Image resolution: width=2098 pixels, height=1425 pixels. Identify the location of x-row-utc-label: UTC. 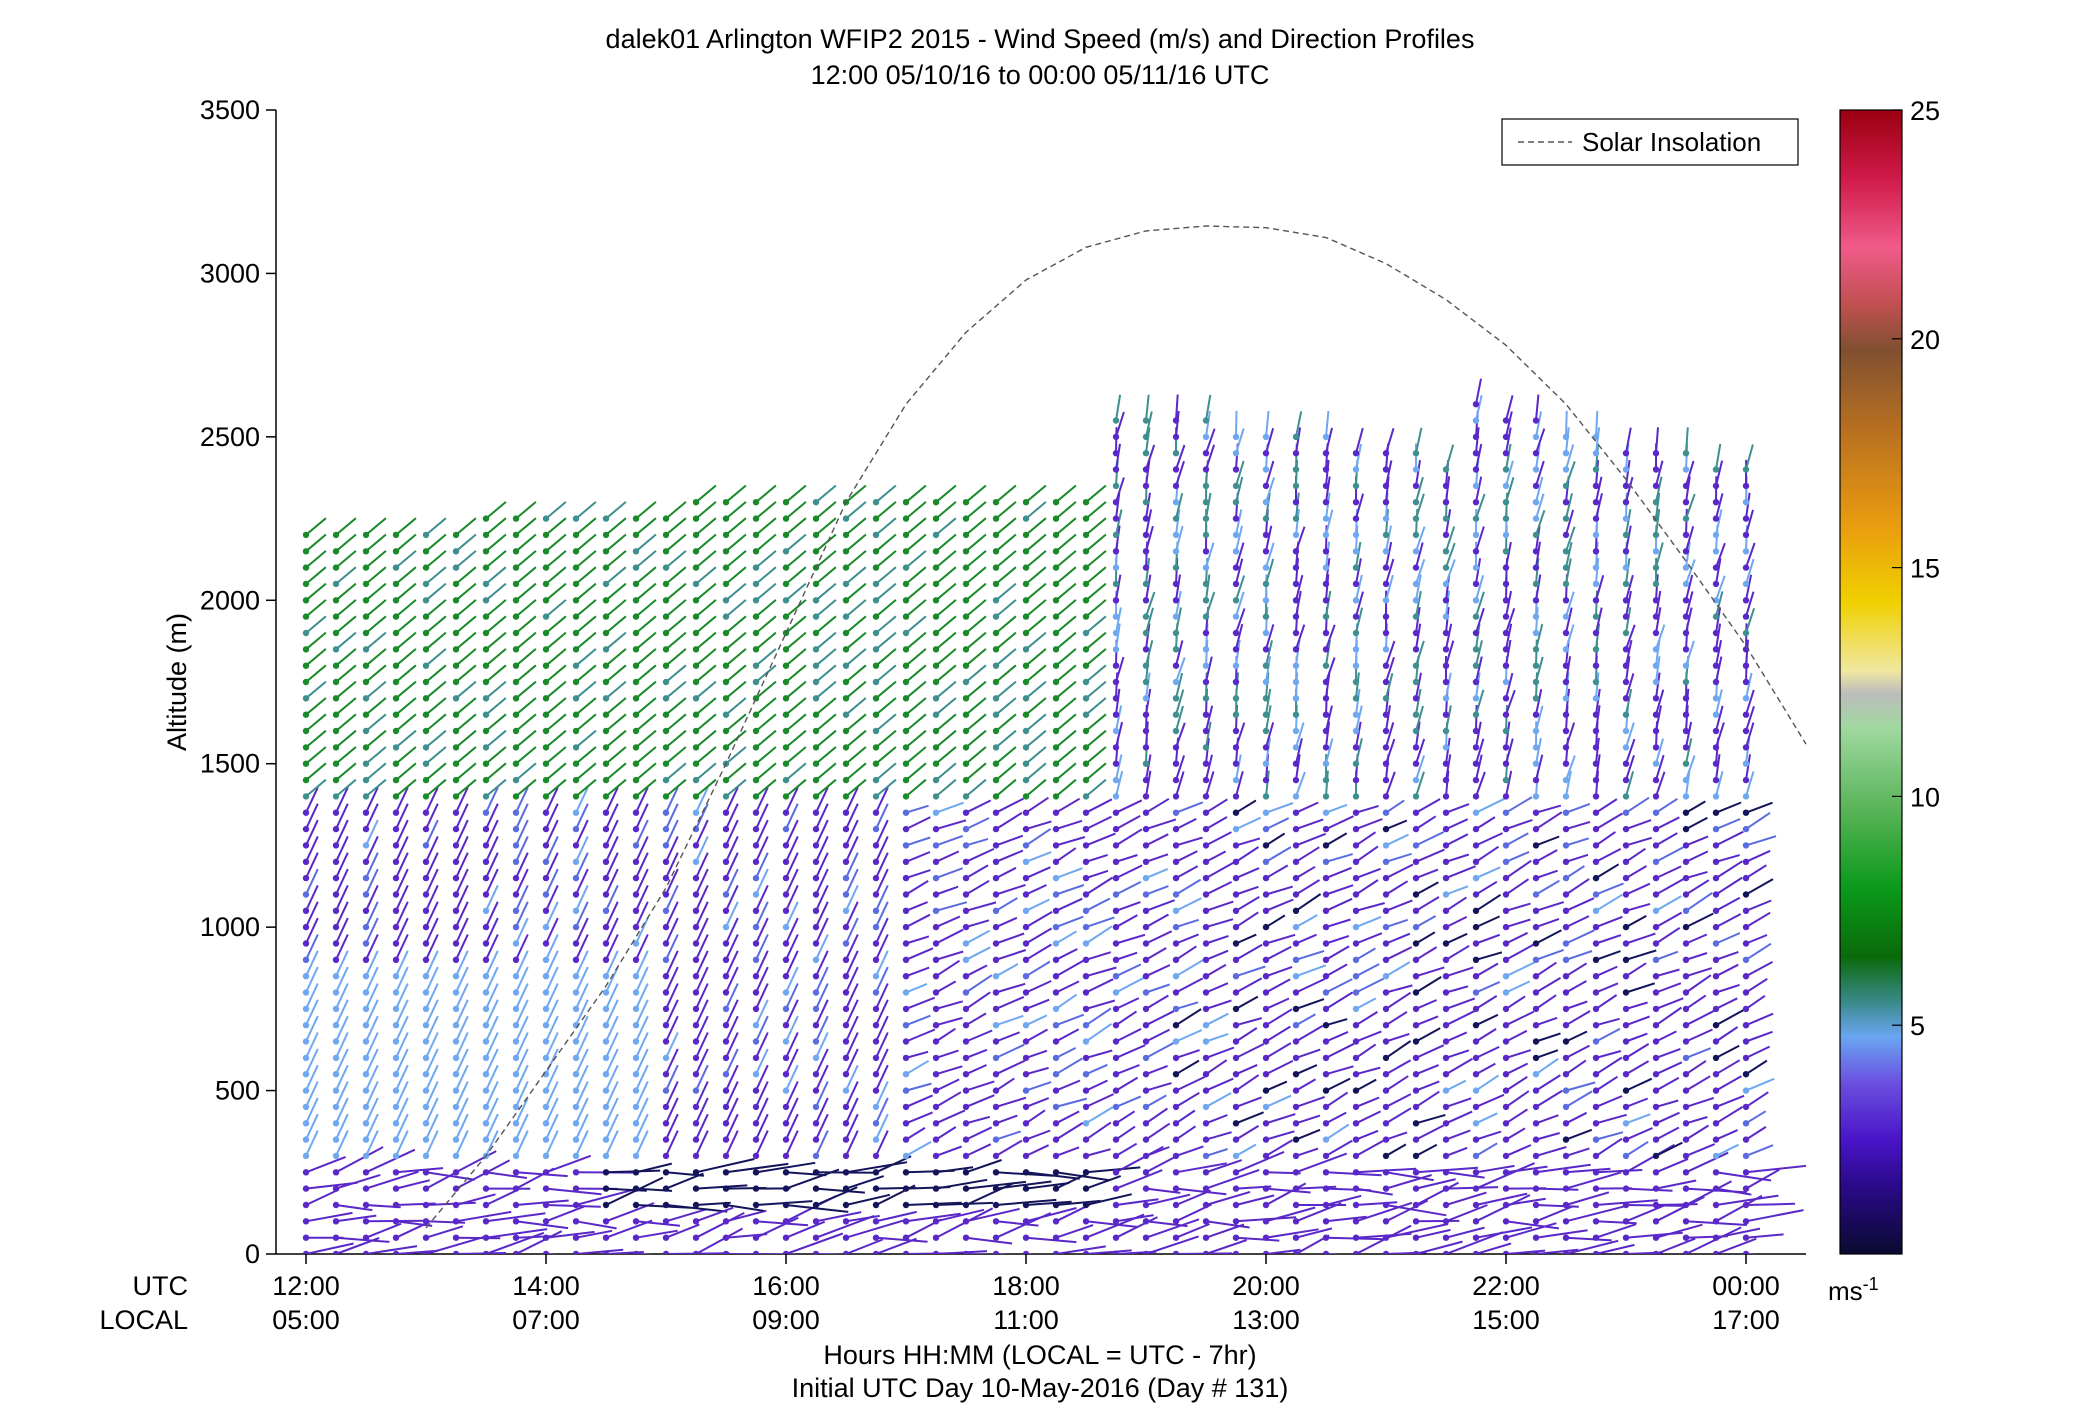
(161, 1286).